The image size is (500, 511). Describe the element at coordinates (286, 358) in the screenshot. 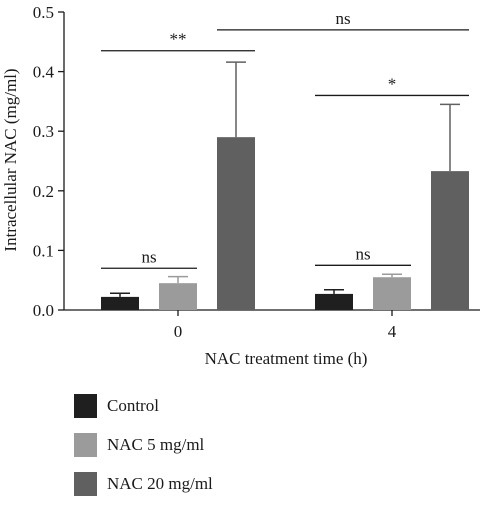

I see `x-axis-label: NAC treatment time (h)` at that location.